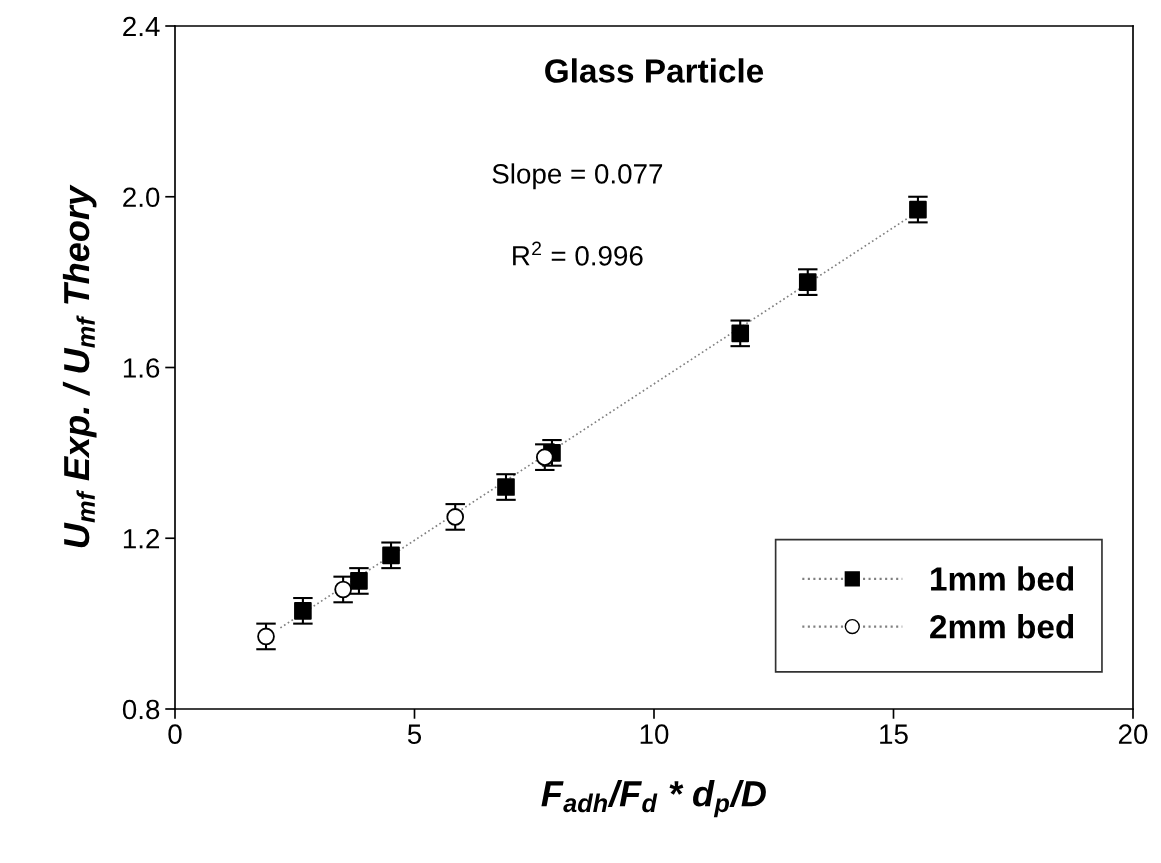 This screenshot has width=1161, height=863. I want to click on y-tick-label: 1.2, so click(141, 538).